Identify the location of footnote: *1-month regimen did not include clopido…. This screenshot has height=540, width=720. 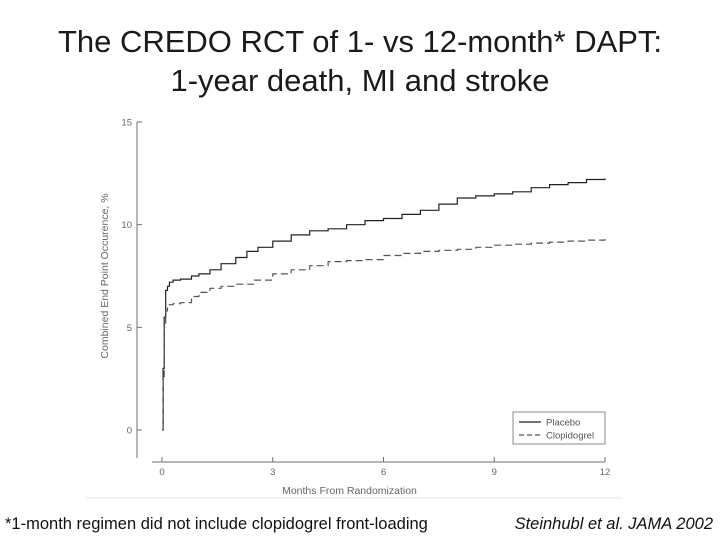
(216, 524).